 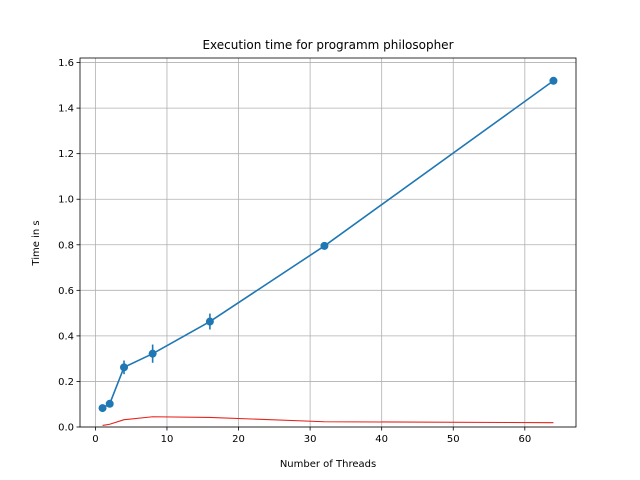 I want to click on x-tick-label: 50, so click(x=453, y=439).